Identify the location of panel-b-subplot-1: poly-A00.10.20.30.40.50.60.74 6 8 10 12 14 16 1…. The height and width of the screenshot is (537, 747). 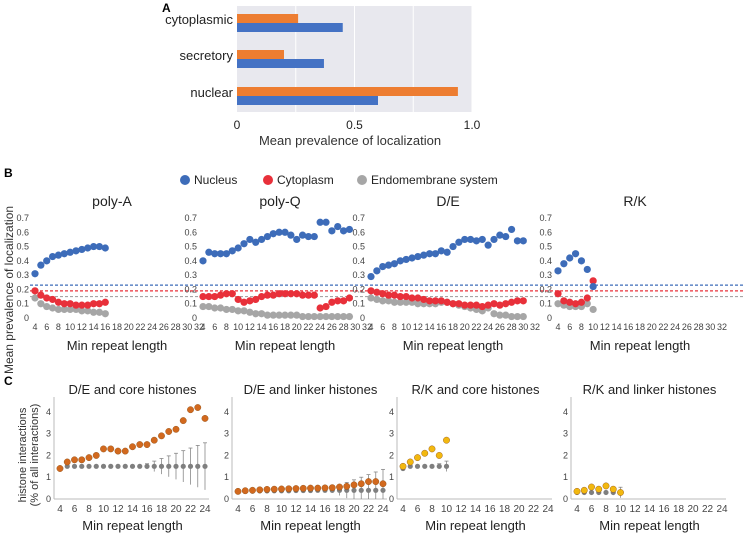
(110, 273).